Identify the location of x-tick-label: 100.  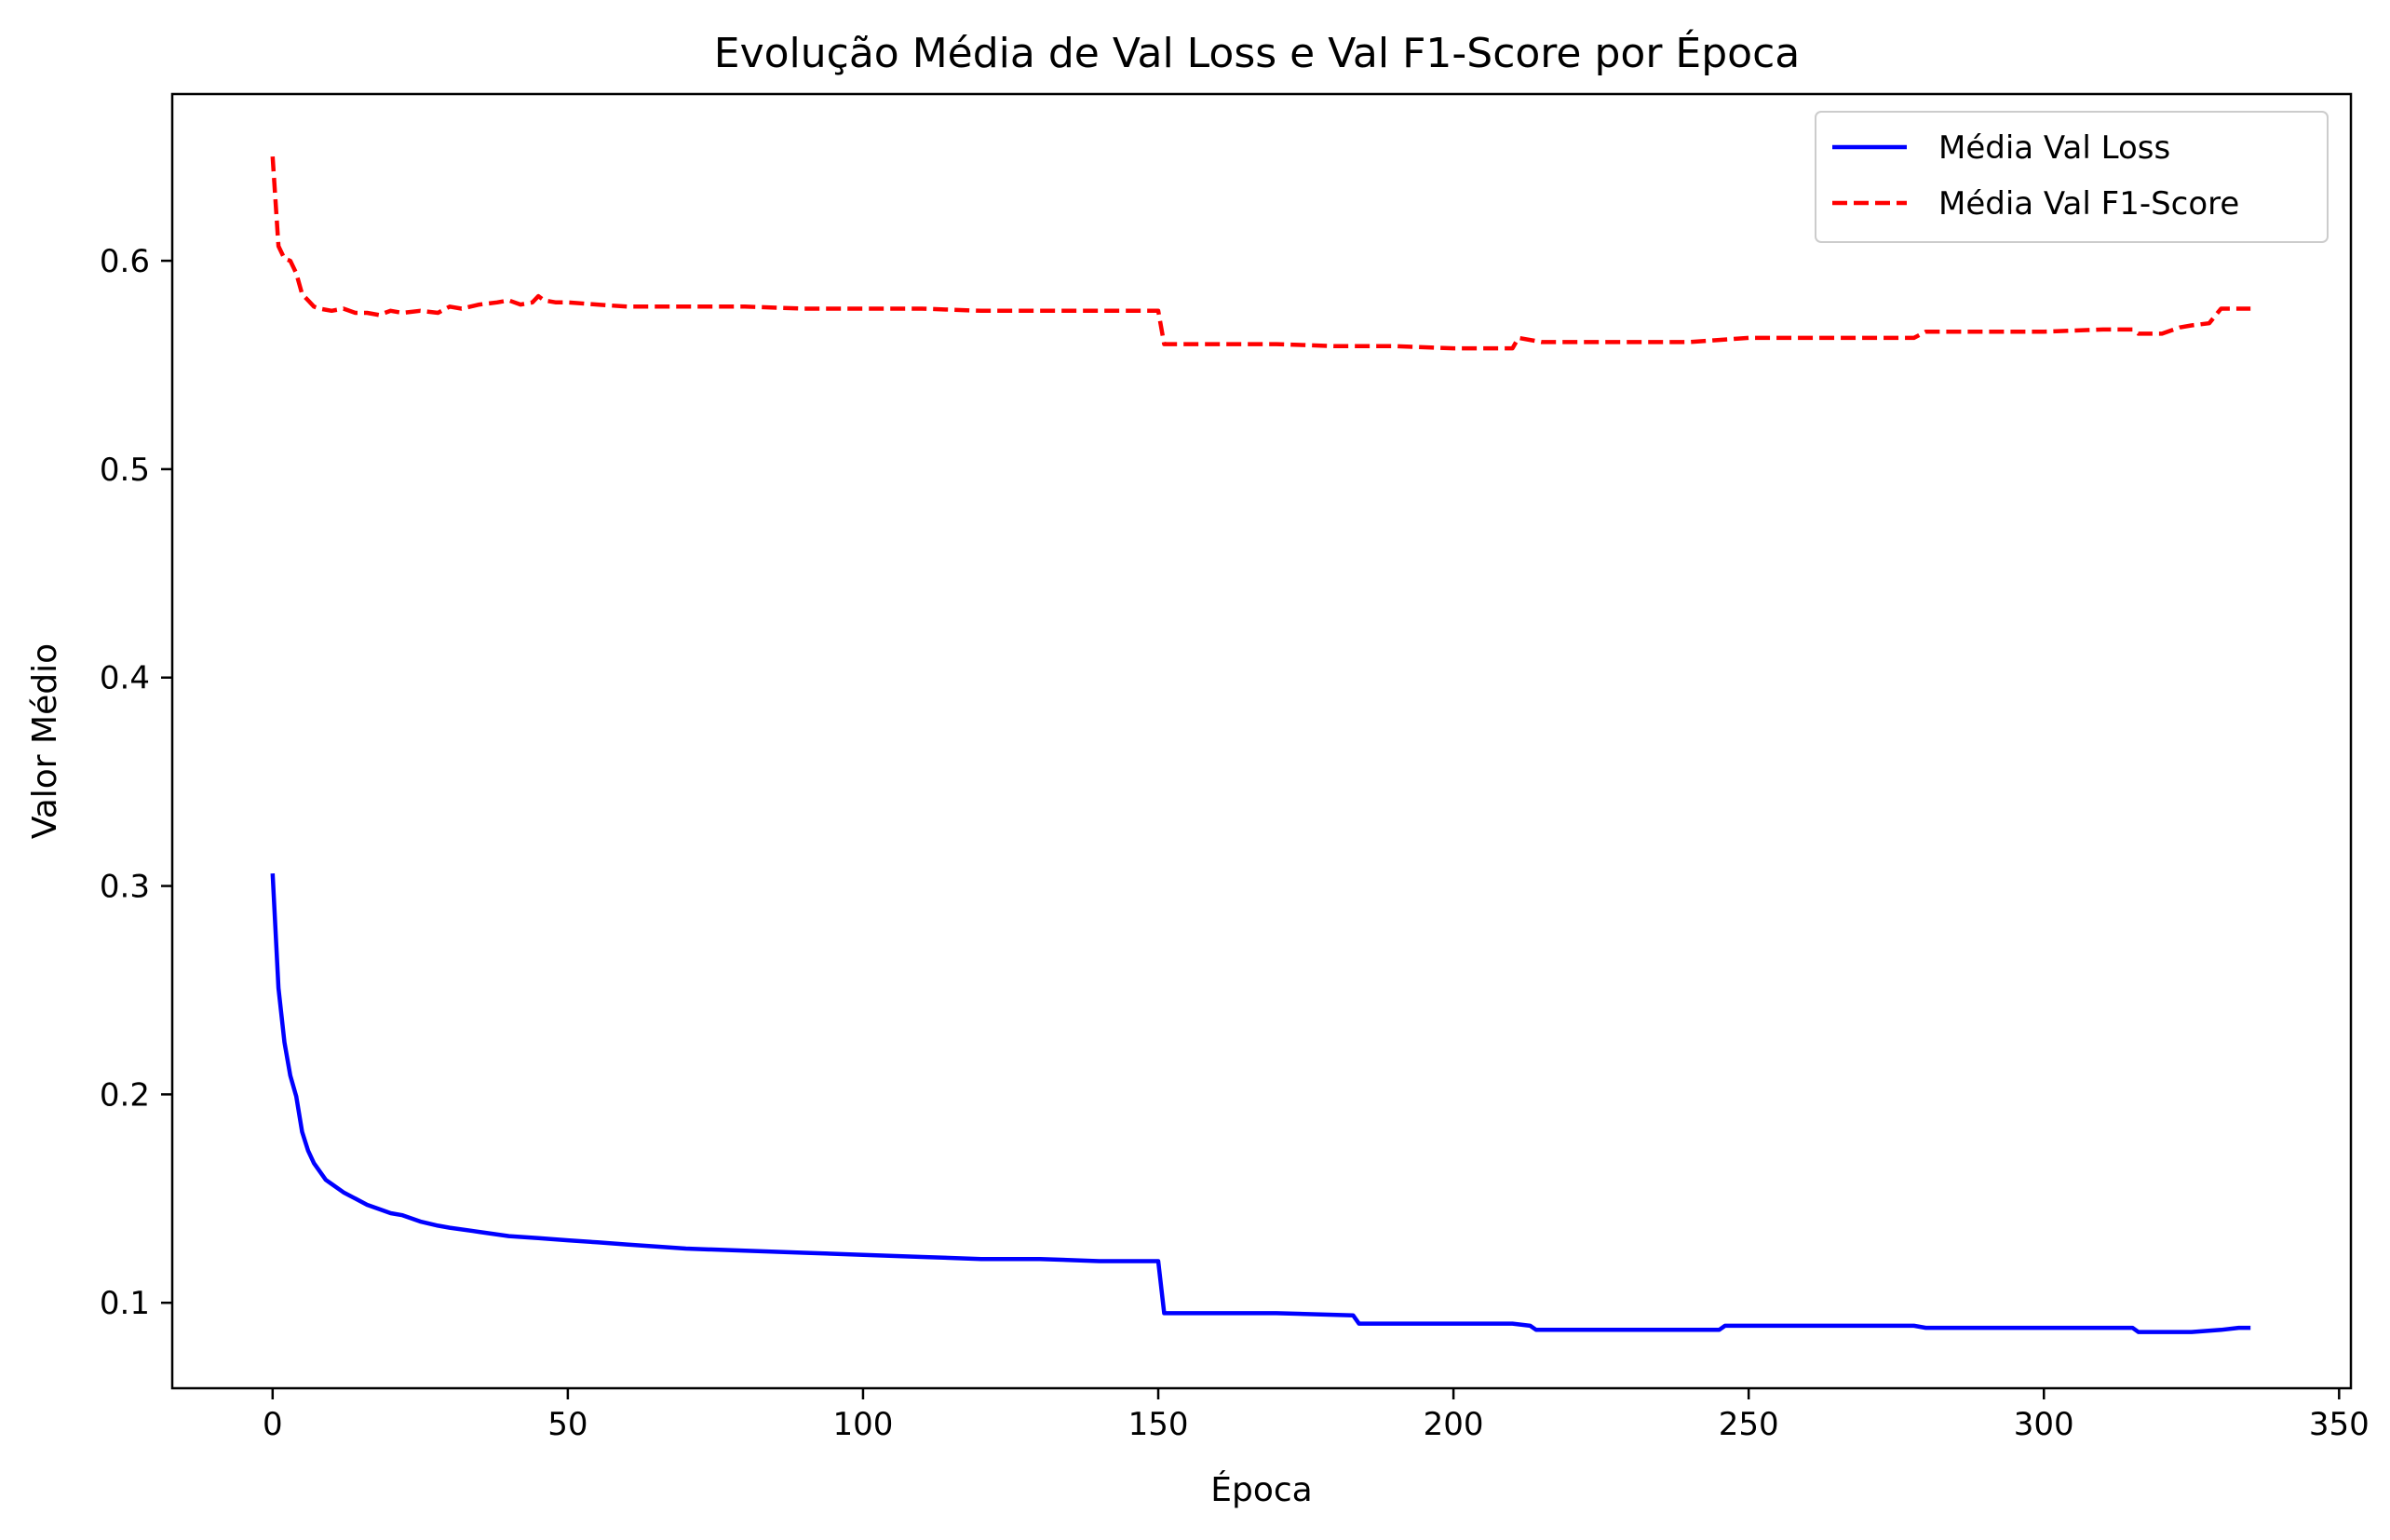
(862, 1424).